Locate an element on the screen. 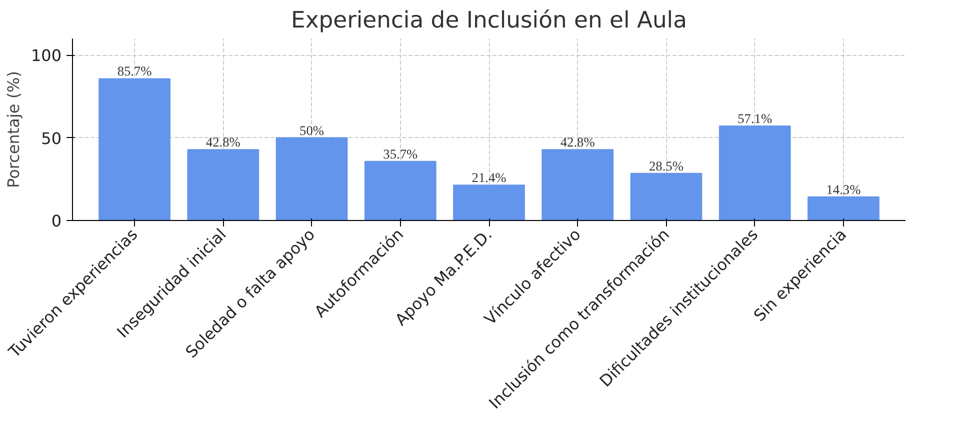  data-label: 21.4% is located at coordinates (489, 178).